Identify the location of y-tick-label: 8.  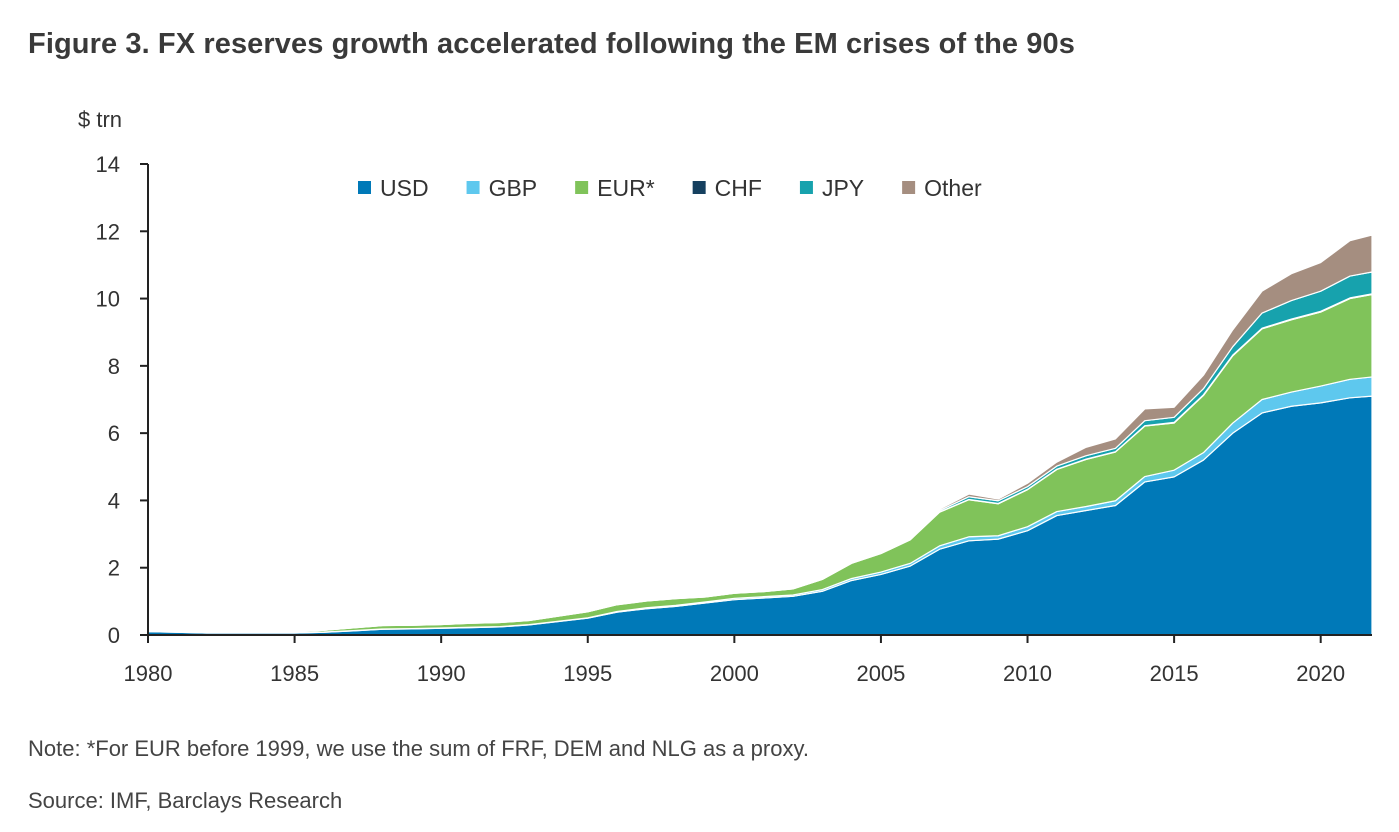
(114, 366).